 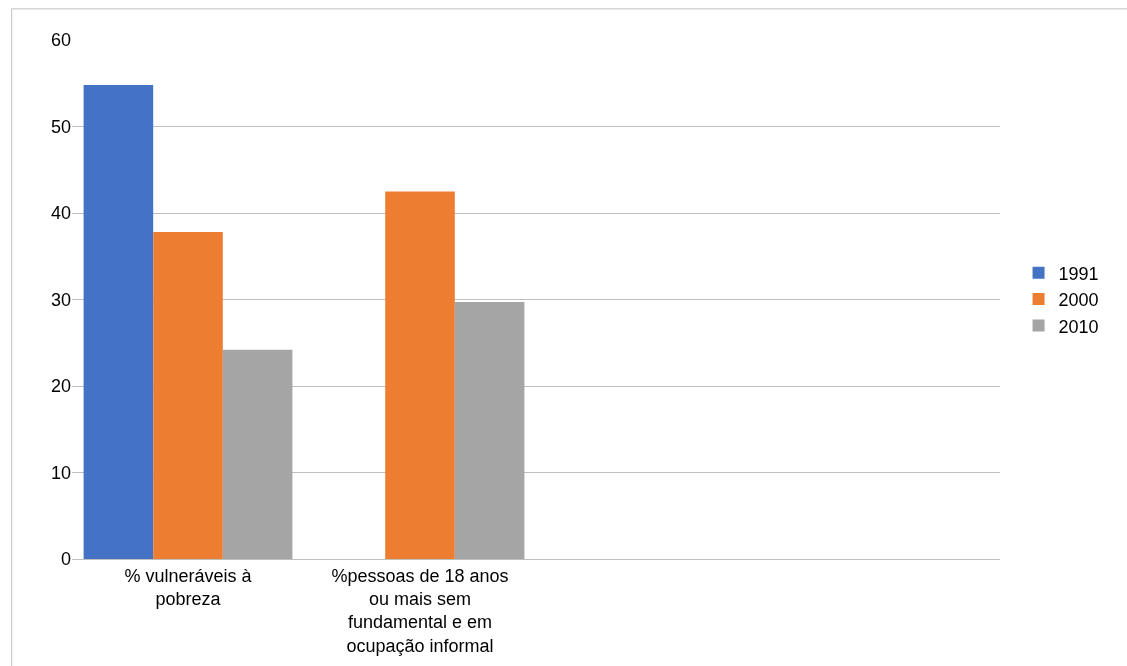 I want to click on legend-label: 2010, so click(x=1078, y=326).